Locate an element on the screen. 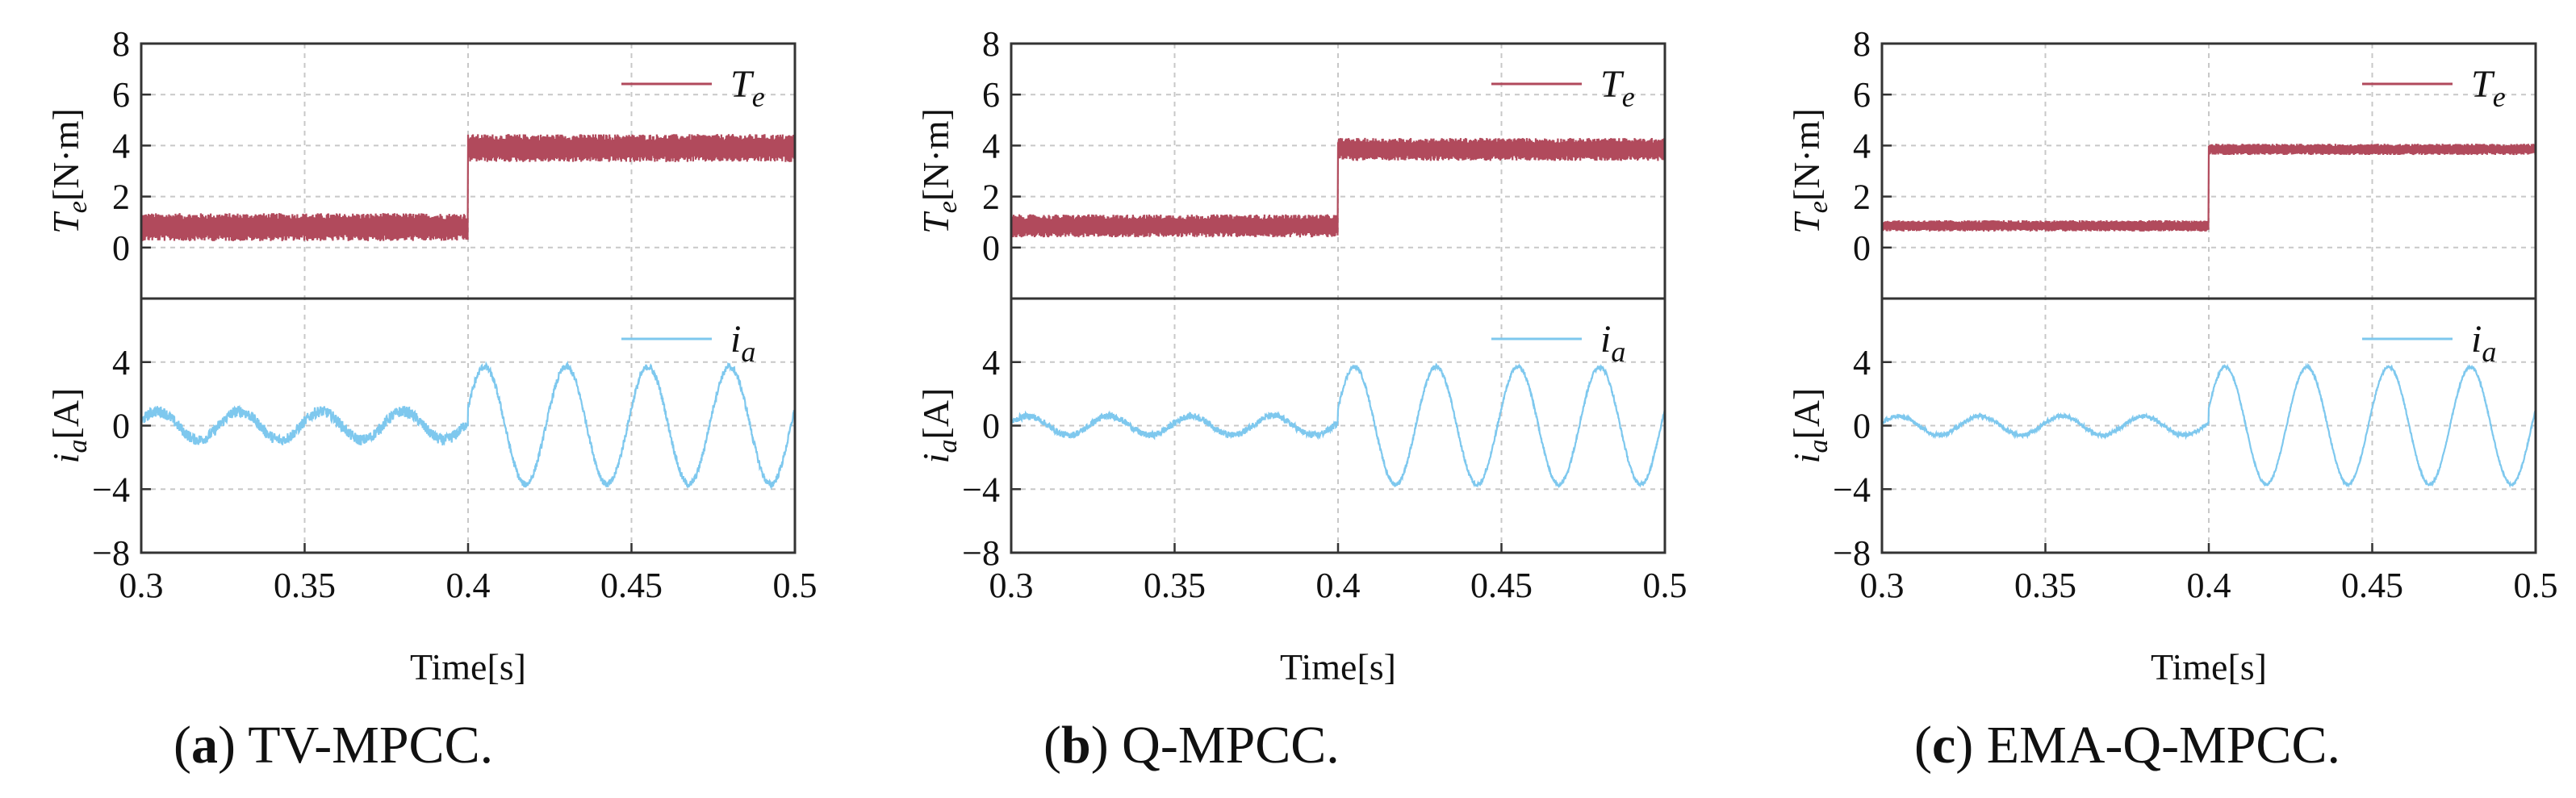  panel-caption: (b) Q-MPCC. is located at coordinates (1191, 746).